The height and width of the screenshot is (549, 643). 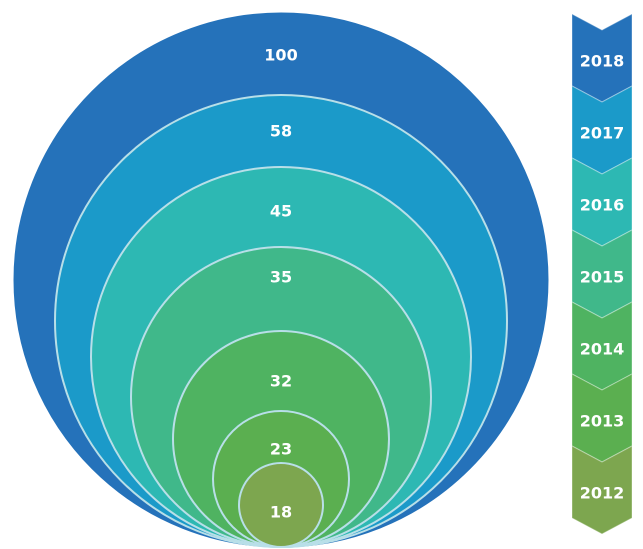 I want to click on circle-value-label: 32, so click(x=281, y=381).